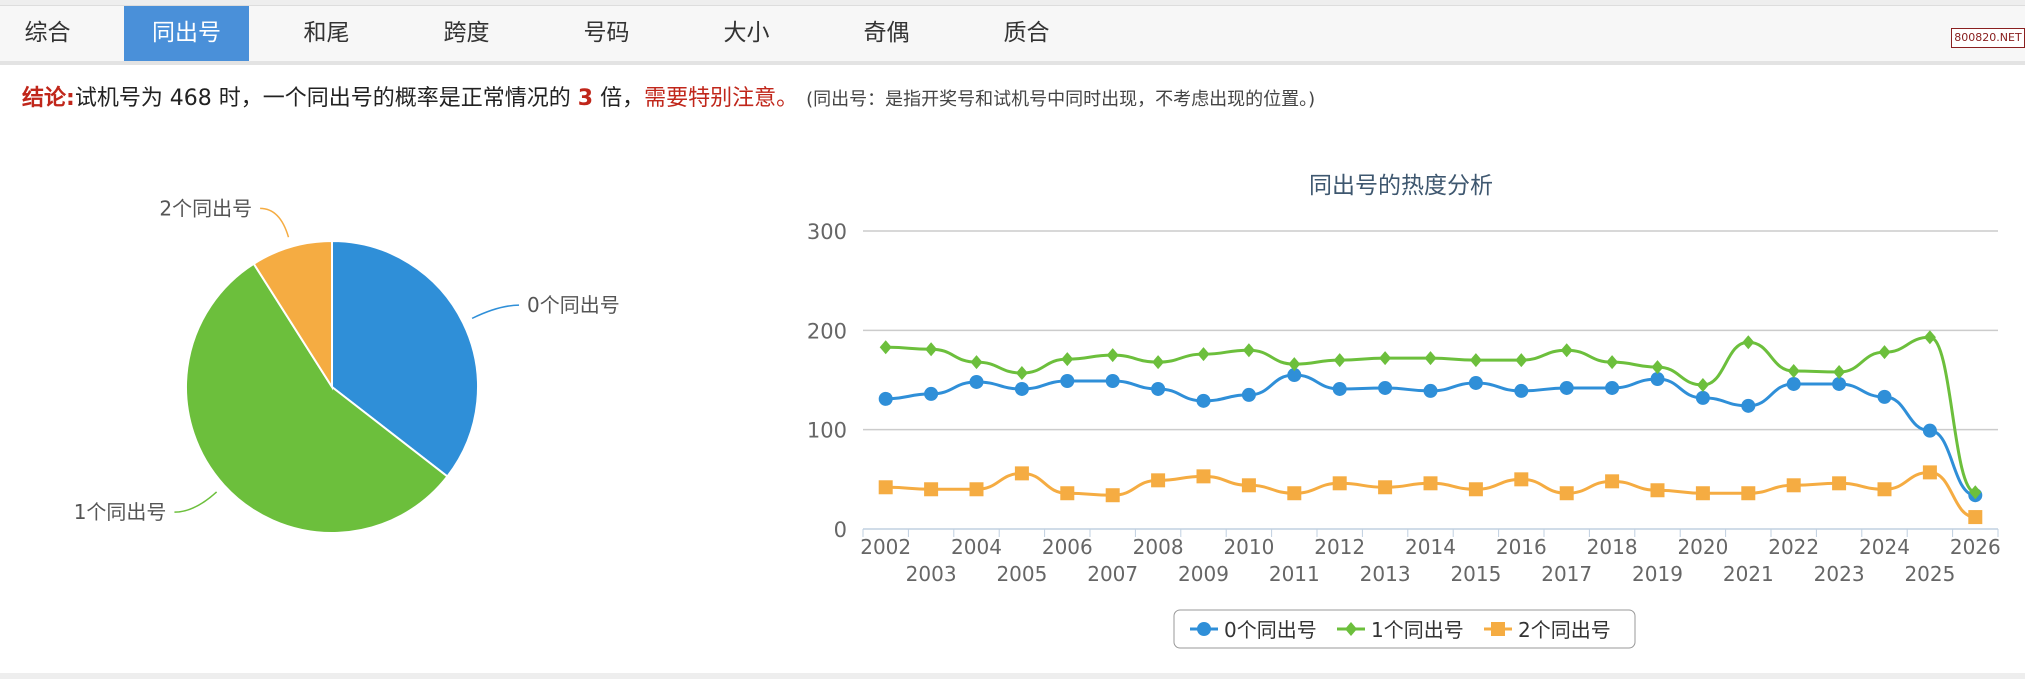 This screenshot has width=2025, height=679. I want to click on x-tick-label: 2011, so click(1294, 574).